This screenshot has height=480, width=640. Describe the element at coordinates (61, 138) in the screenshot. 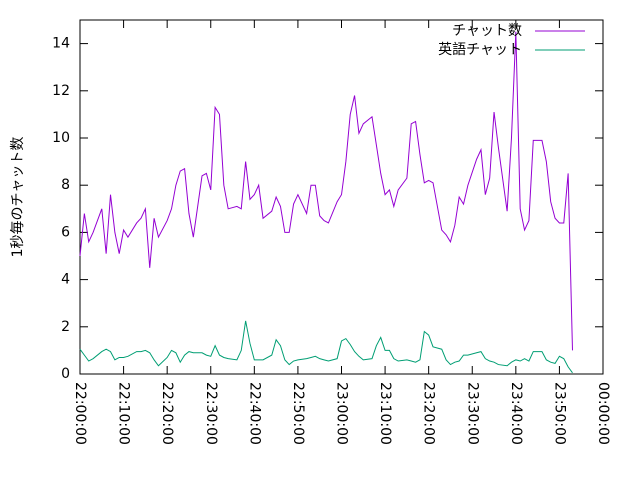

I see `y-tick-label: 10` at that location.